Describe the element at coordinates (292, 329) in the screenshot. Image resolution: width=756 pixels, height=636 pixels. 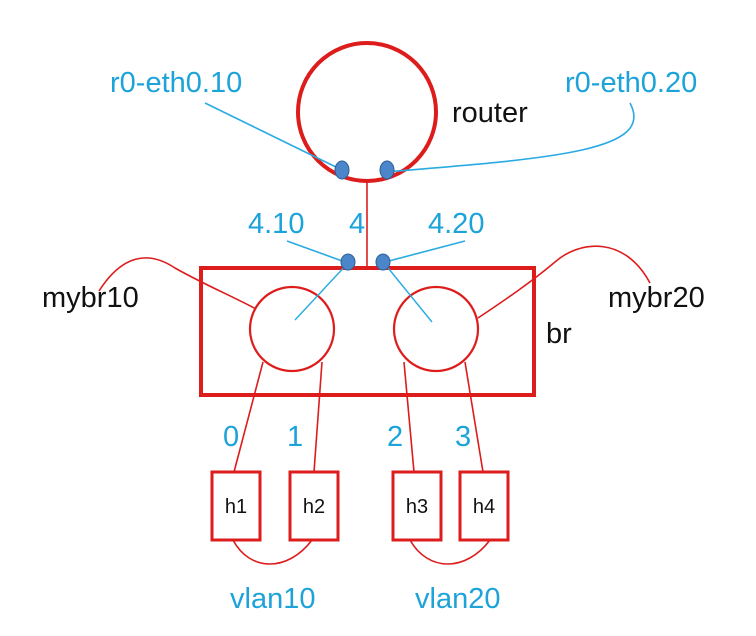
I see `bridge-left-node` at that location.